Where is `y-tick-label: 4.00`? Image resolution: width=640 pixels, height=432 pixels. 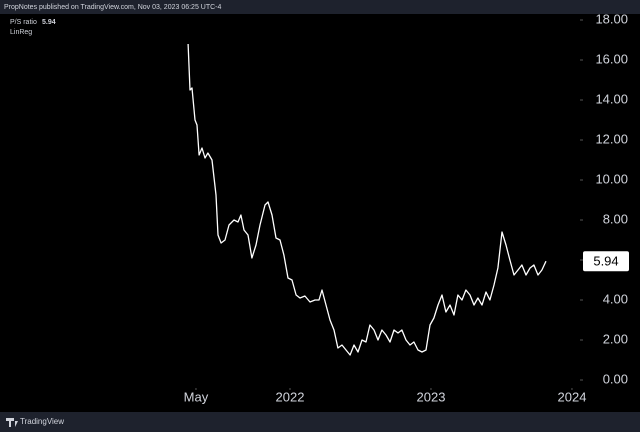 y-tick-label: 4.00 is located at coordinates (615, 298).